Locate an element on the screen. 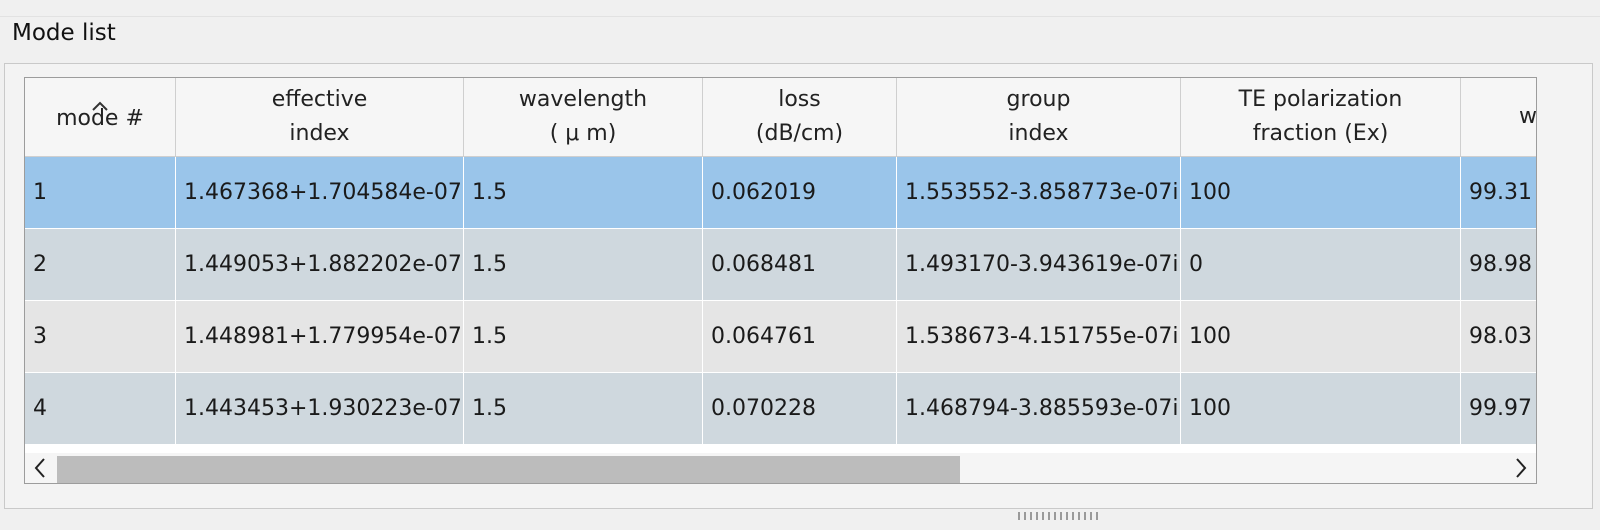 Image resolution: width=1600 pixels, height=530 pixels. column-header-label: loss (dB/cm) is located at coordinates (799, 116).